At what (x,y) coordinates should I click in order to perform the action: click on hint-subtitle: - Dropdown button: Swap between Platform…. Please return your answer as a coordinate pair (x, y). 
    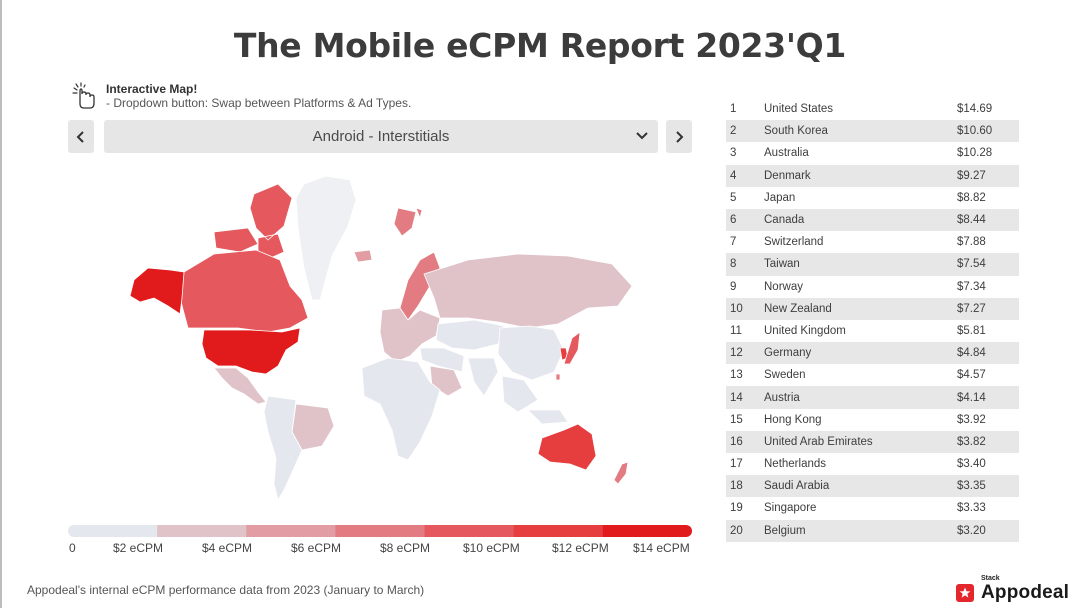
    Looking at the image, I should click on (259, 103).